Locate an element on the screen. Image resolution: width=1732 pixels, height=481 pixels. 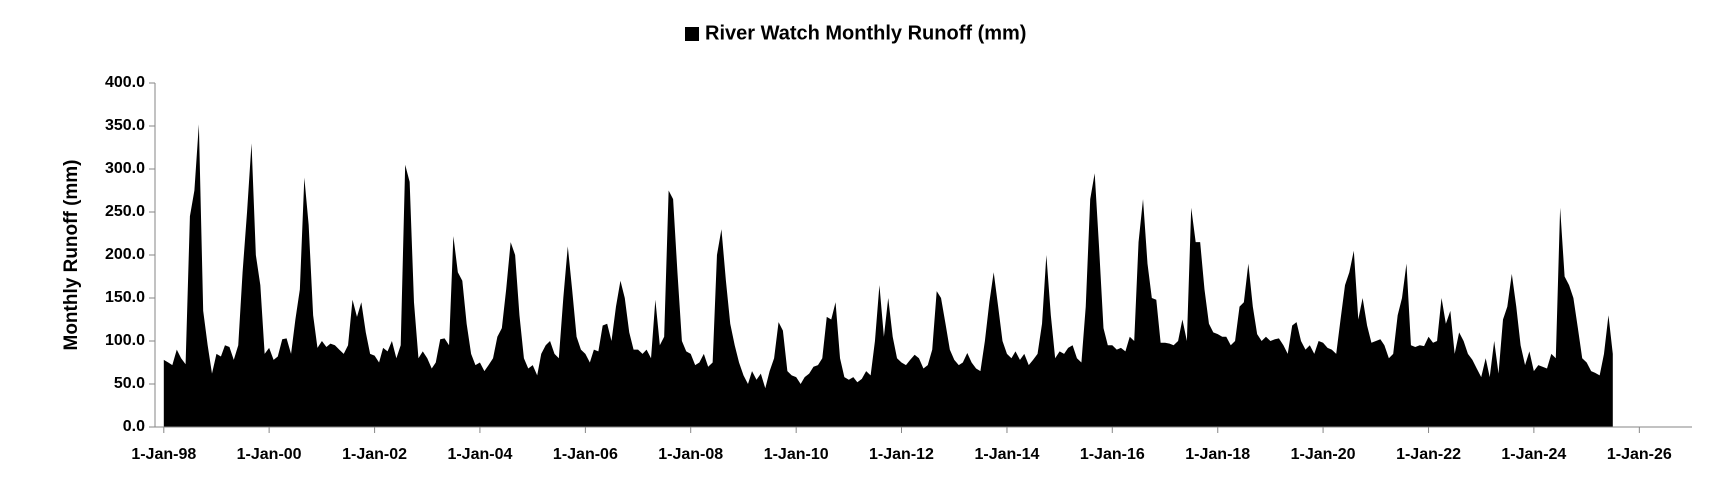
y-tick-label: 100.0 is located at coordinates (125, 340).